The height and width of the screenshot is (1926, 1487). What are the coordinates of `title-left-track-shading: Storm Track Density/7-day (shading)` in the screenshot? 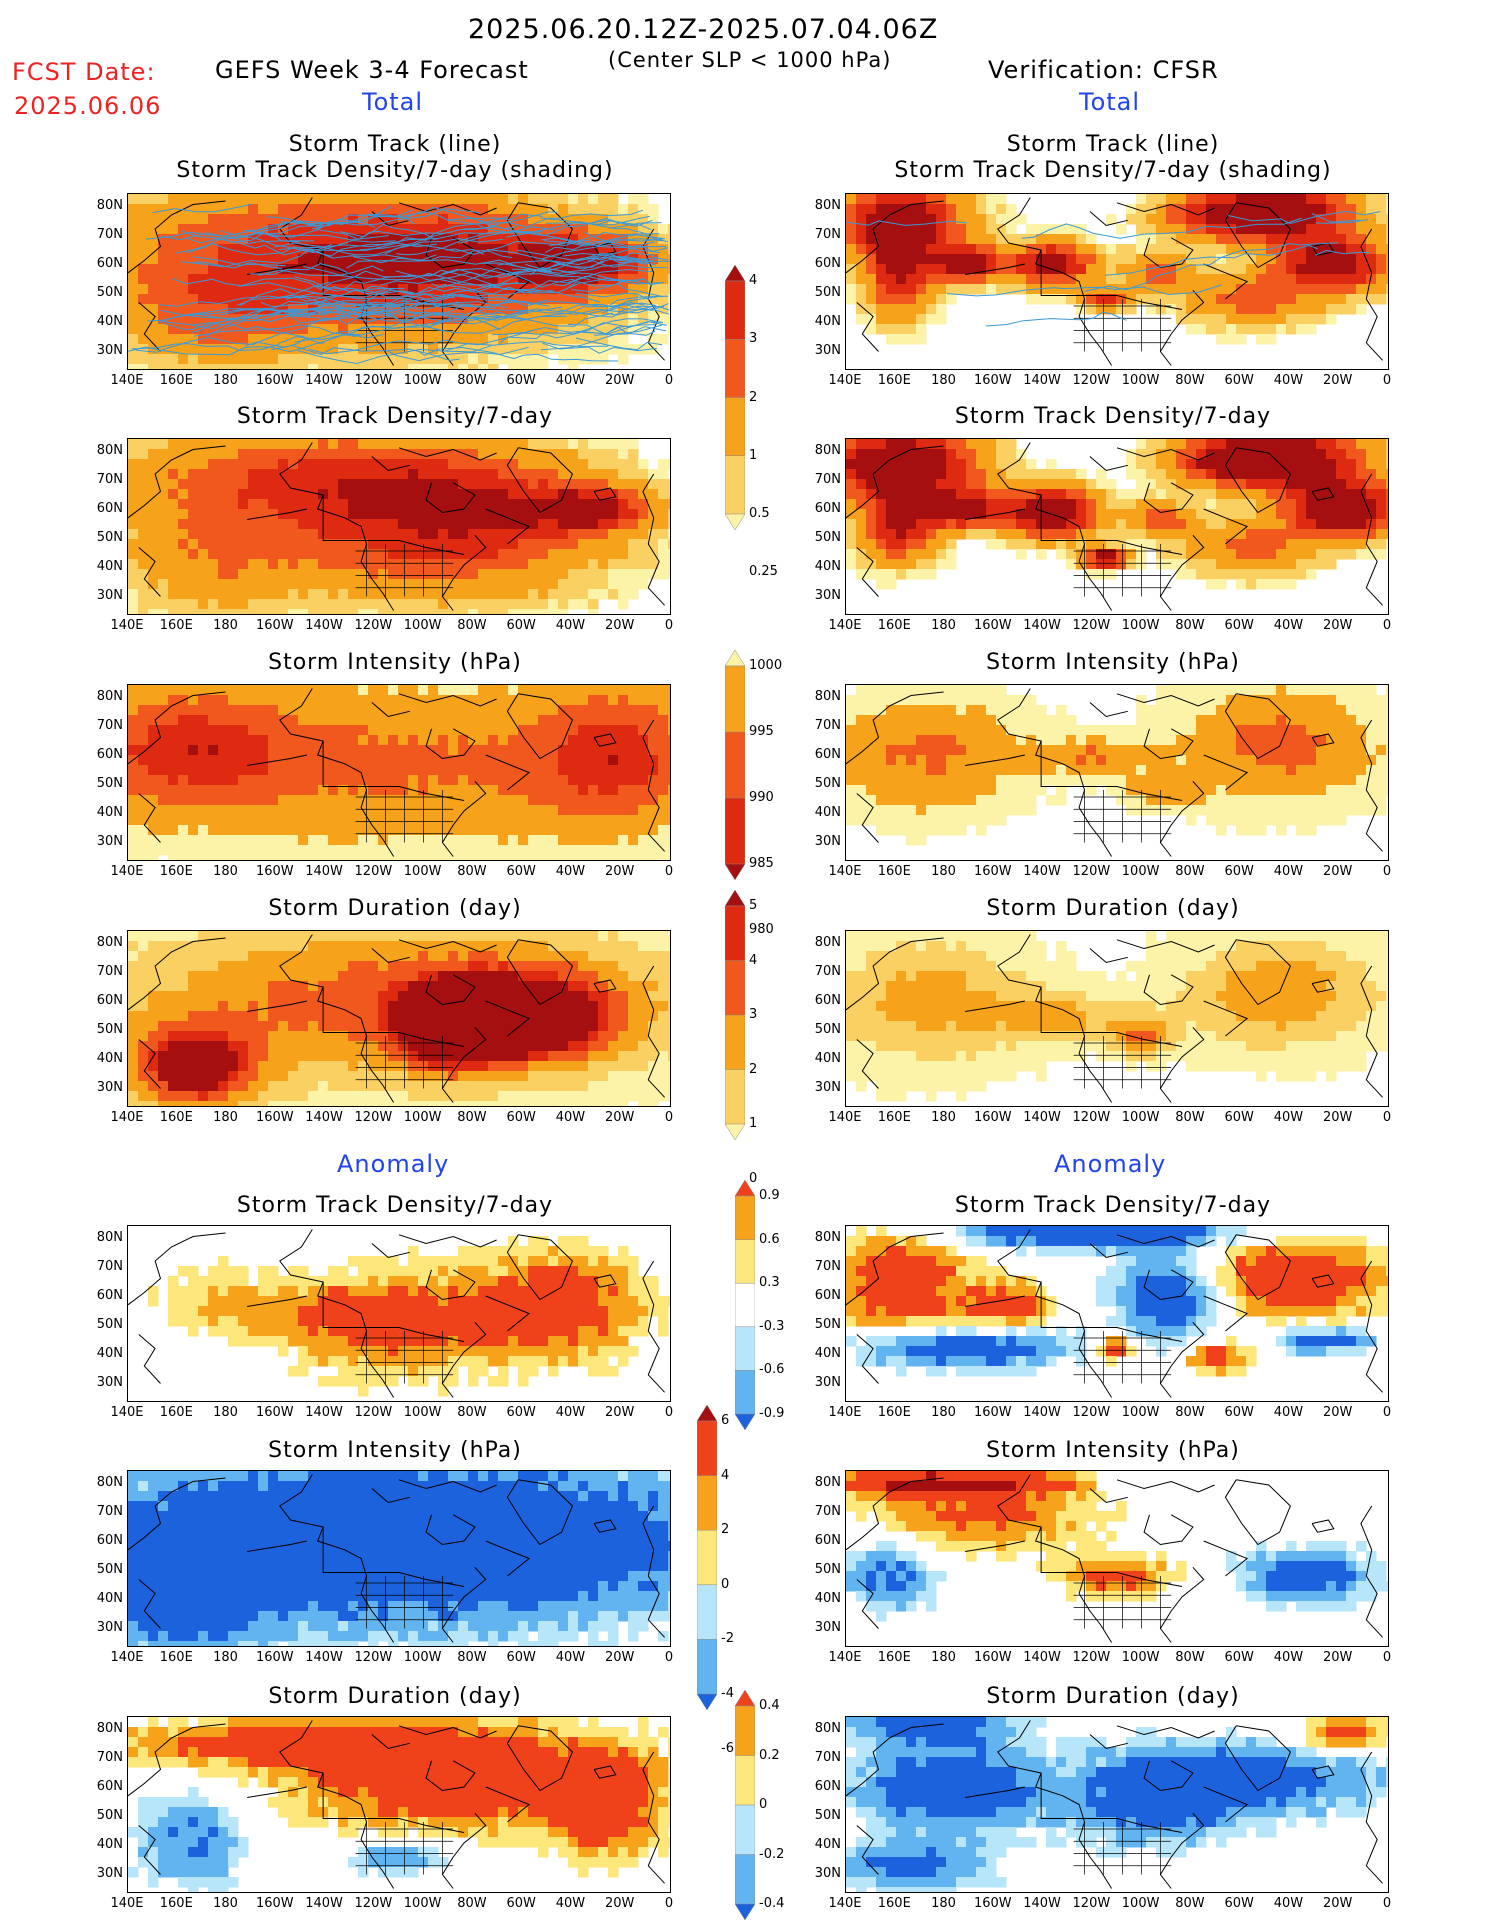 It's located at (395, 171).